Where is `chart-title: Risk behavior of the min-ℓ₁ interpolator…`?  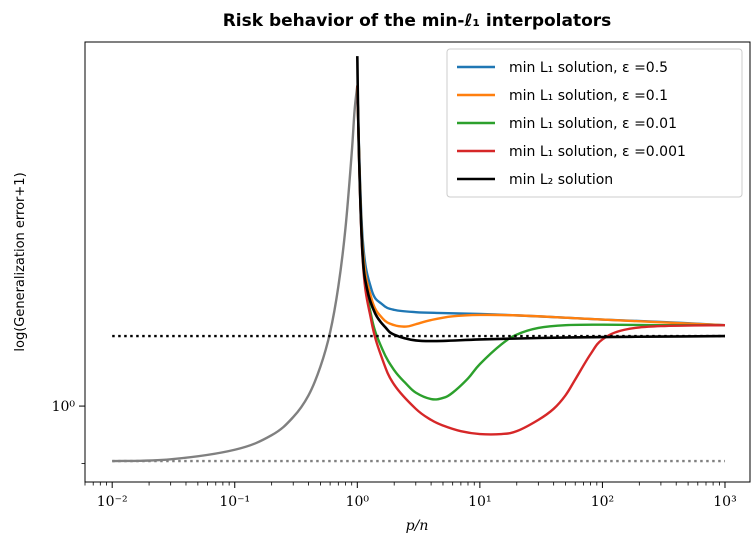
chart-title: Risk behavior of the min-ℓ₁ interpolator… is located at coordinates (417, 21).